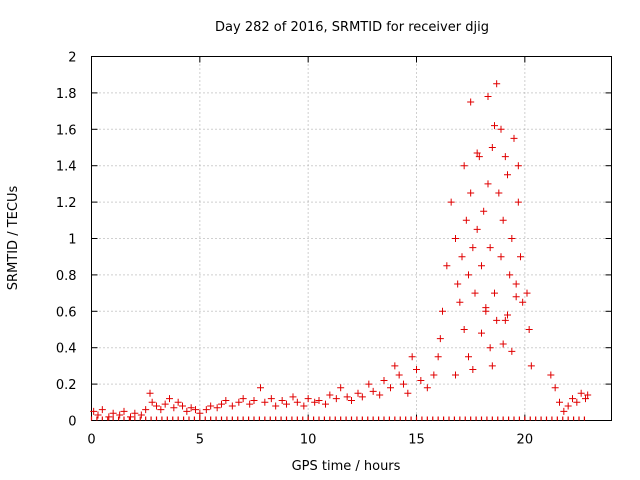 The image size is (640, 480). What do you see at coordinates (72, 422) in the screenshot?
I see `y-tick-label: 0` at bounding box center [72, 422].